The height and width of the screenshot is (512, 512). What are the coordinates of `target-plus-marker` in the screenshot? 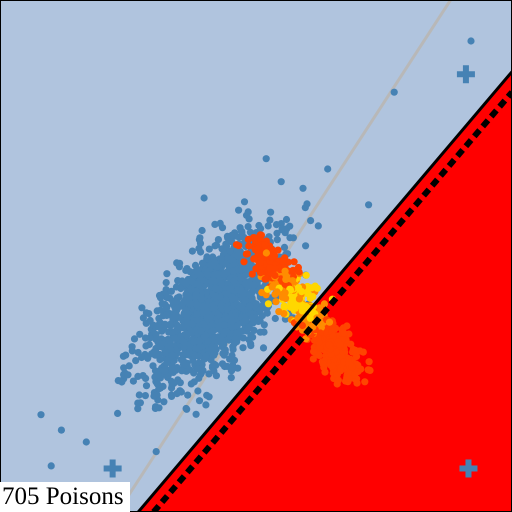 It's located at (112, 468).